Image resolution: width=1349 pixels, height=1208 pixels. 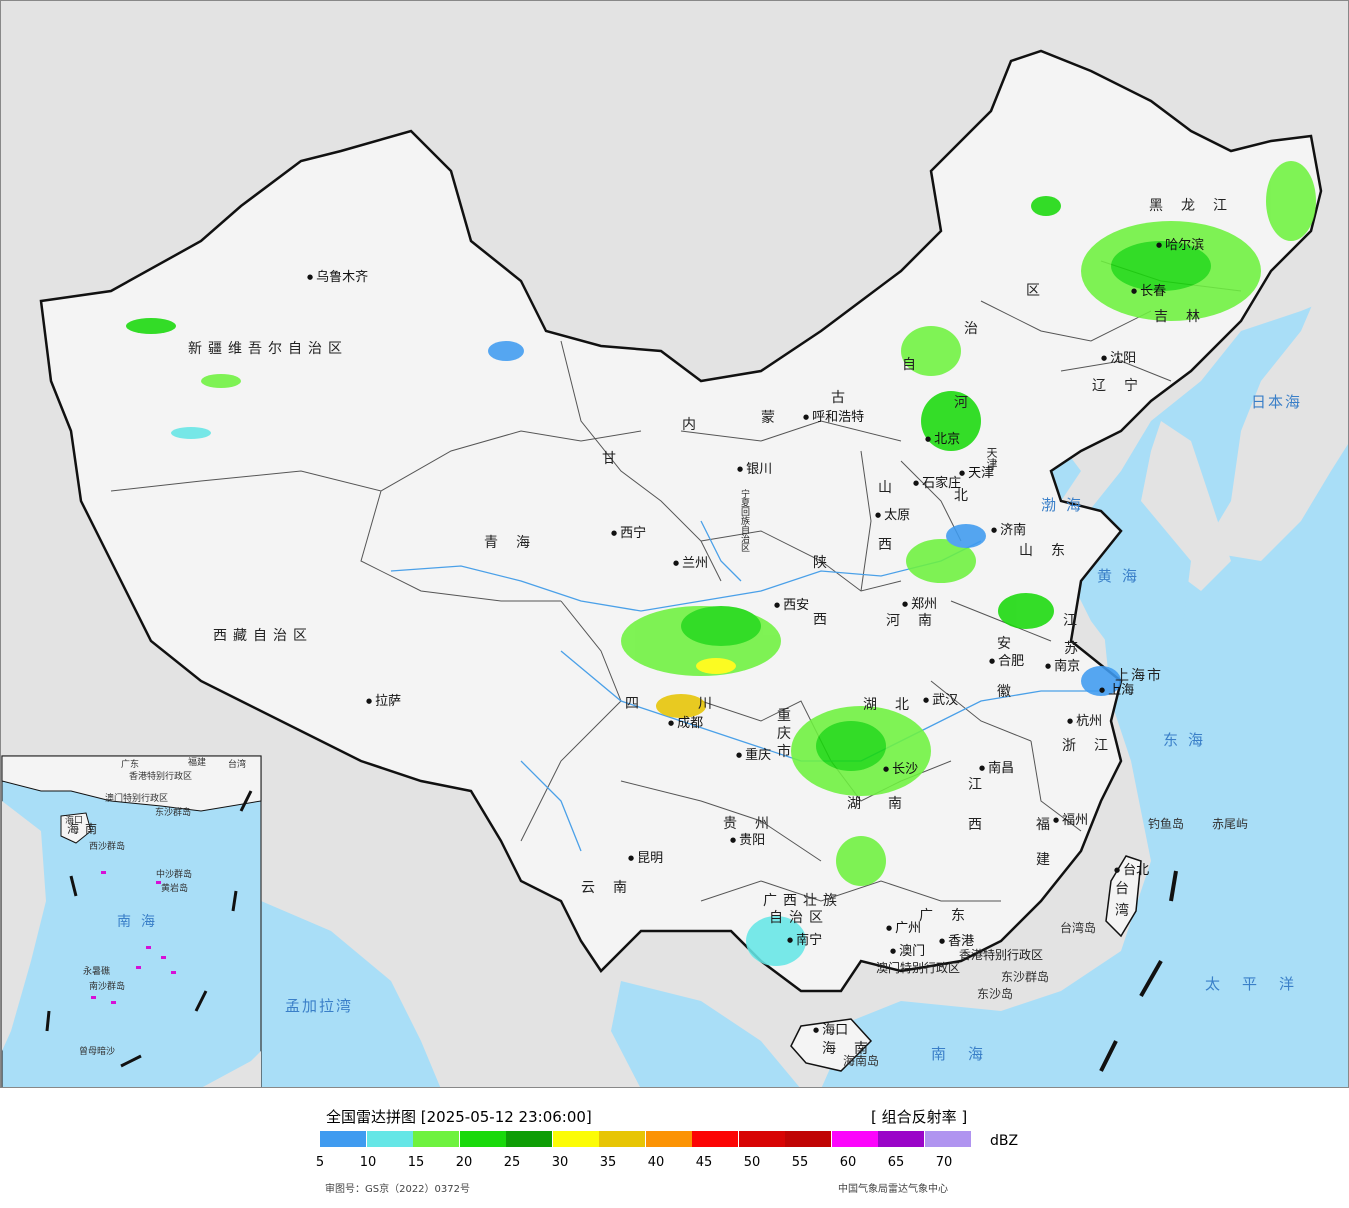 I want to click on prov-sichuan-chuan: 川, so click(x=708, y=704).